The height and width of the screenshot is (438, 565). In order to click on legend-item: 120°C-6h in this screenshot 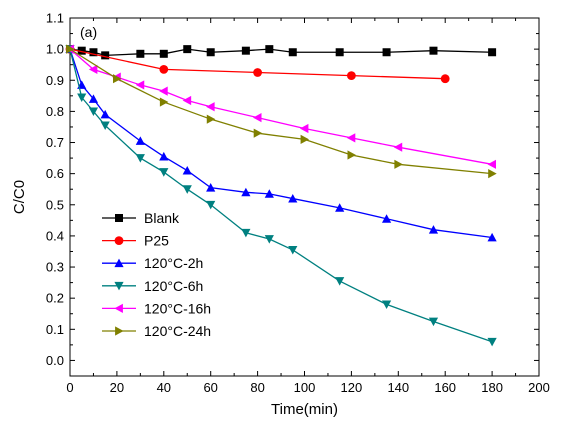, I will do `click(152, 286)`.